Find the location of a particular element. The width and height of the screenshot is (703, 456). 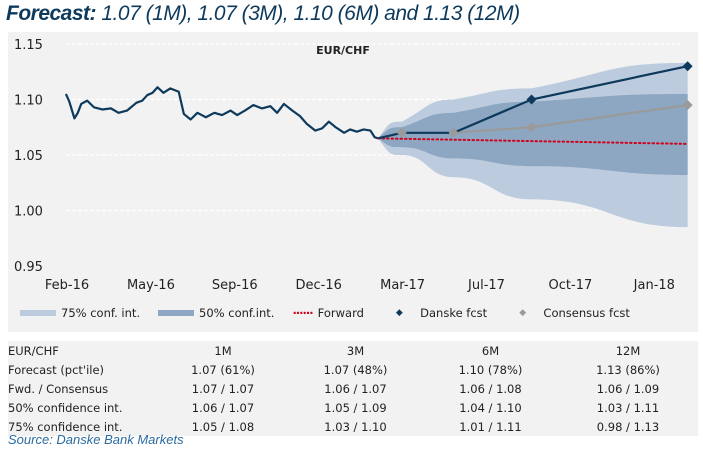

y-tick-label: 1.15 is located at coordinates (28, 45).